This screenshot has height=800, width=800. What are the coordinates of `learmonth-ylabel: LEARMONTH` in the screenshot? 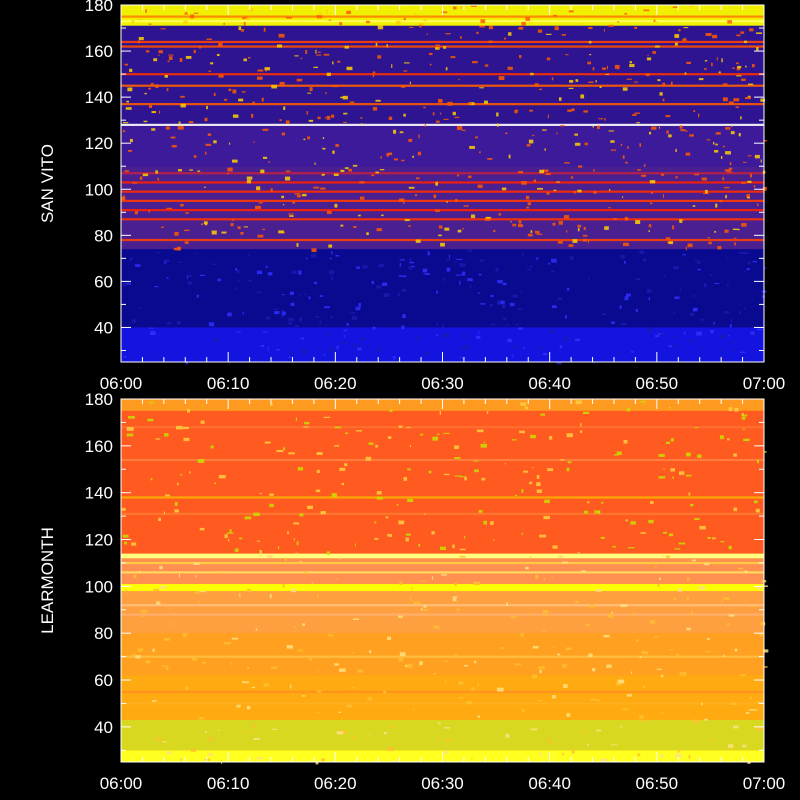 It's located at (47, 580).